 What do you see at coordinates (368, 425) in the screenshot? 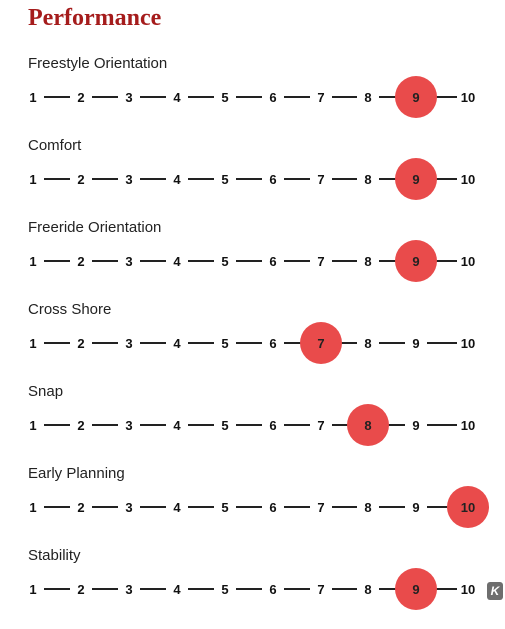
I see `rating-selected-marker: 8` at bounding box center [368, 425].